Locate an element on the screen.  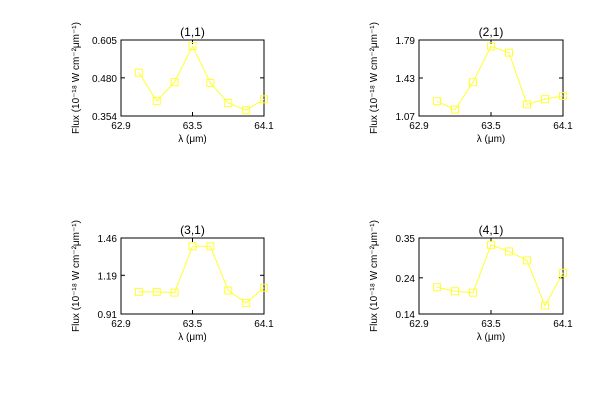
panel-title: (3,1) is located at coordinates (192, 230).